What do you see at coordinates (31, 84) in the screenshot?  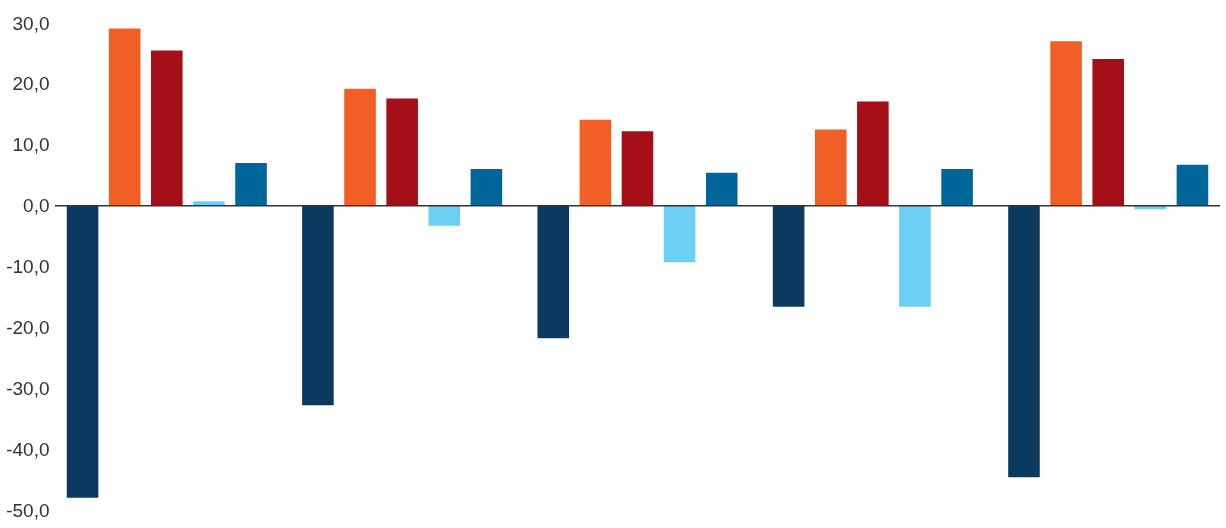 I see `y-tick-label: 20,0` at bounding box center [31, 84].